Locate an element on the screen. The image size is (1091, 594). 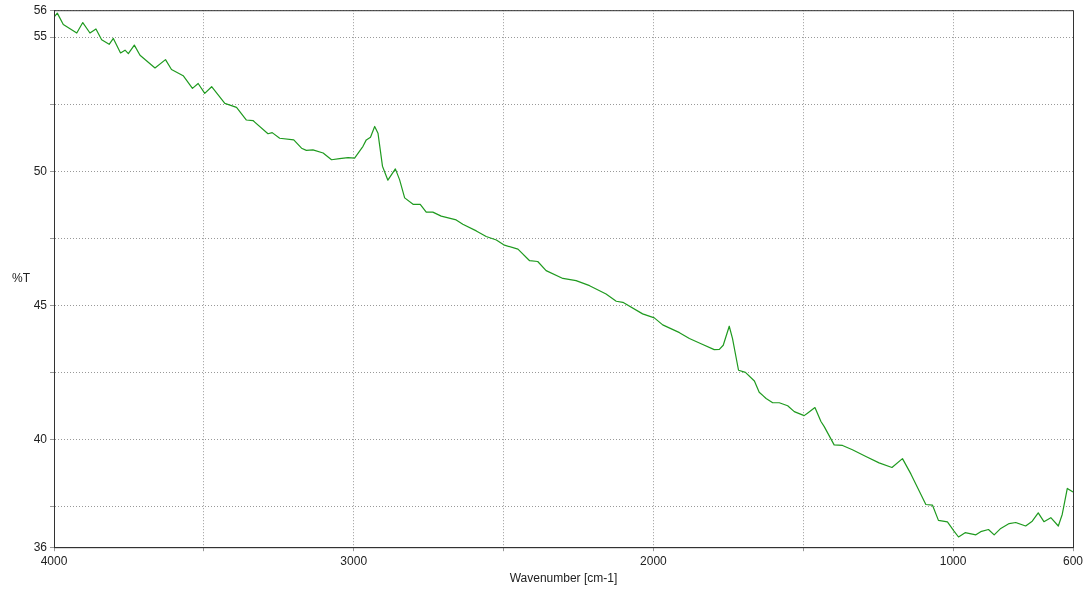
y-tick-label: 45 is located at coordinates (40, 304).